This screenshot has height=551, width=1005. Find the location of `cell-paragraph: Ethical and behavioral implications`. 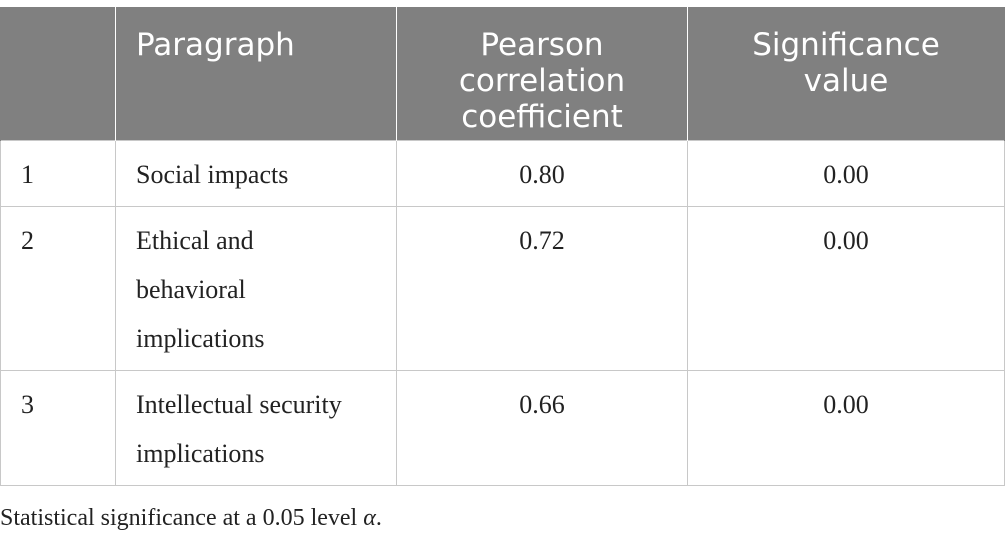

cell-paragraph: Ethical and behavioral implications is located at coordinates (256, 288).